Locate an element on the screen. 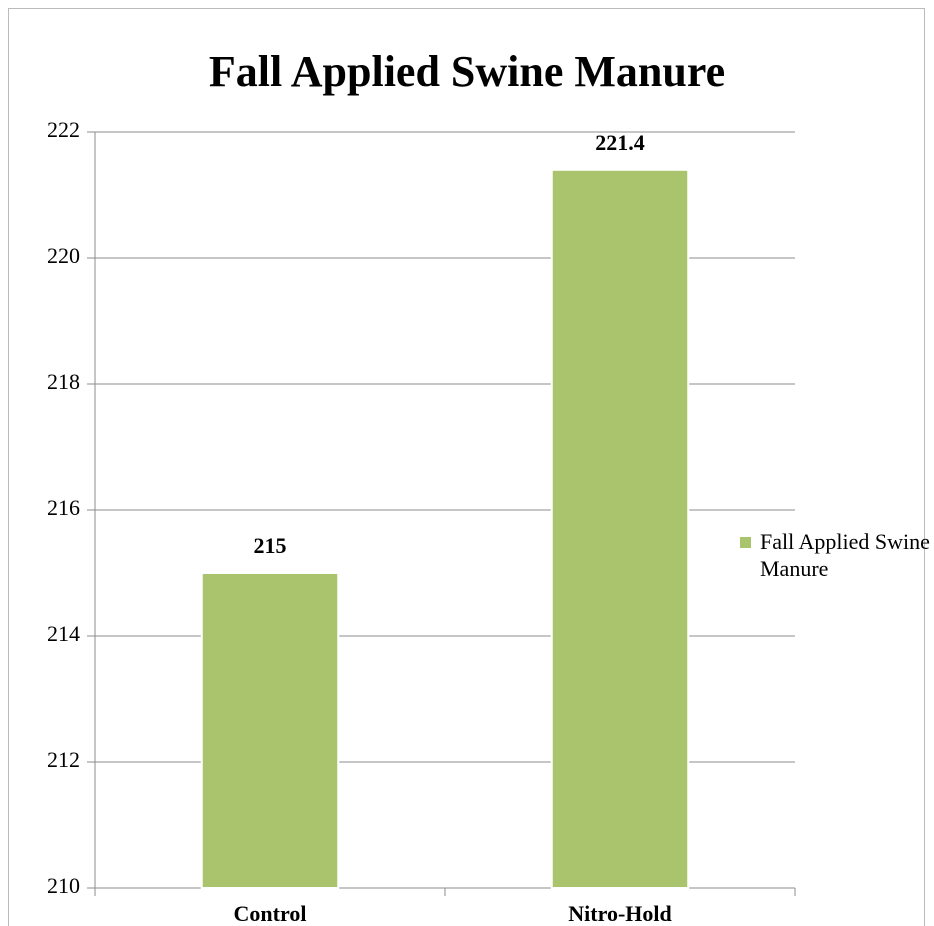 The width and height of the screenshot is (934, 926). y-tick-label: 218 is located at coordinates (63, 381).